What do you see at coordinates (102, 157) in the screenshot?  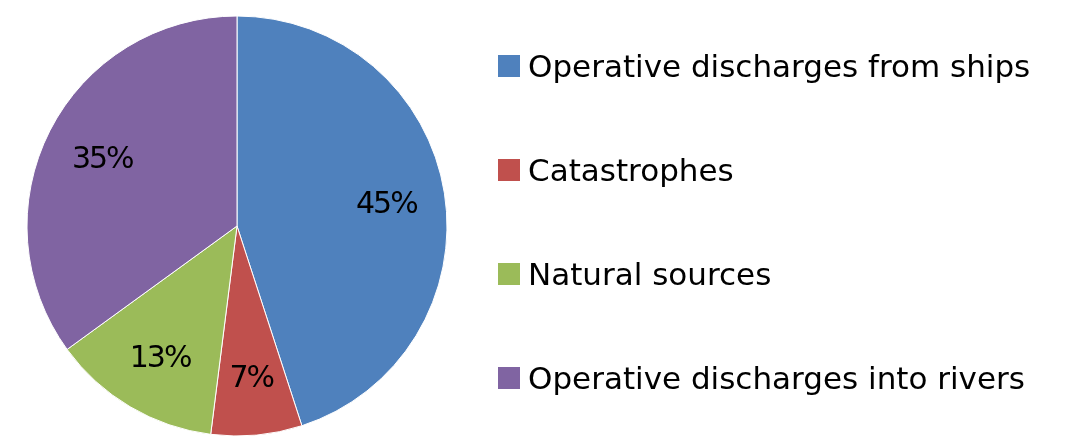 I see `data-label: 35%` at bounding box center [102, 157].